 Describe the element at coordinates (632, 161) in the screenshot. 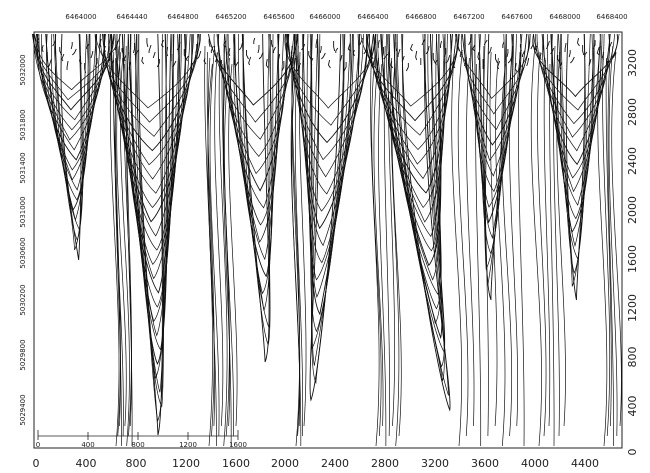

I see `right-axis-tick: 2400` at that location.